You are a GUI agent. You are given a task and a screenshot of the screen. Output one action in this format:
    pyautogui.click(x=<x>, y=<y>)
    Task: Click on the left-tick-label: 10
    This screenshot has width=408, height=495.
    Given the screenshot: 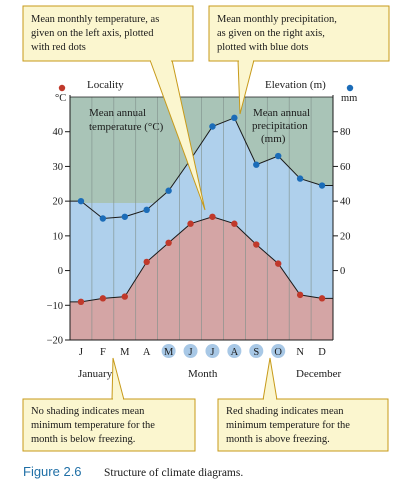 What is the action you would take?
    pyautogui.click(x=58, y=236)
    